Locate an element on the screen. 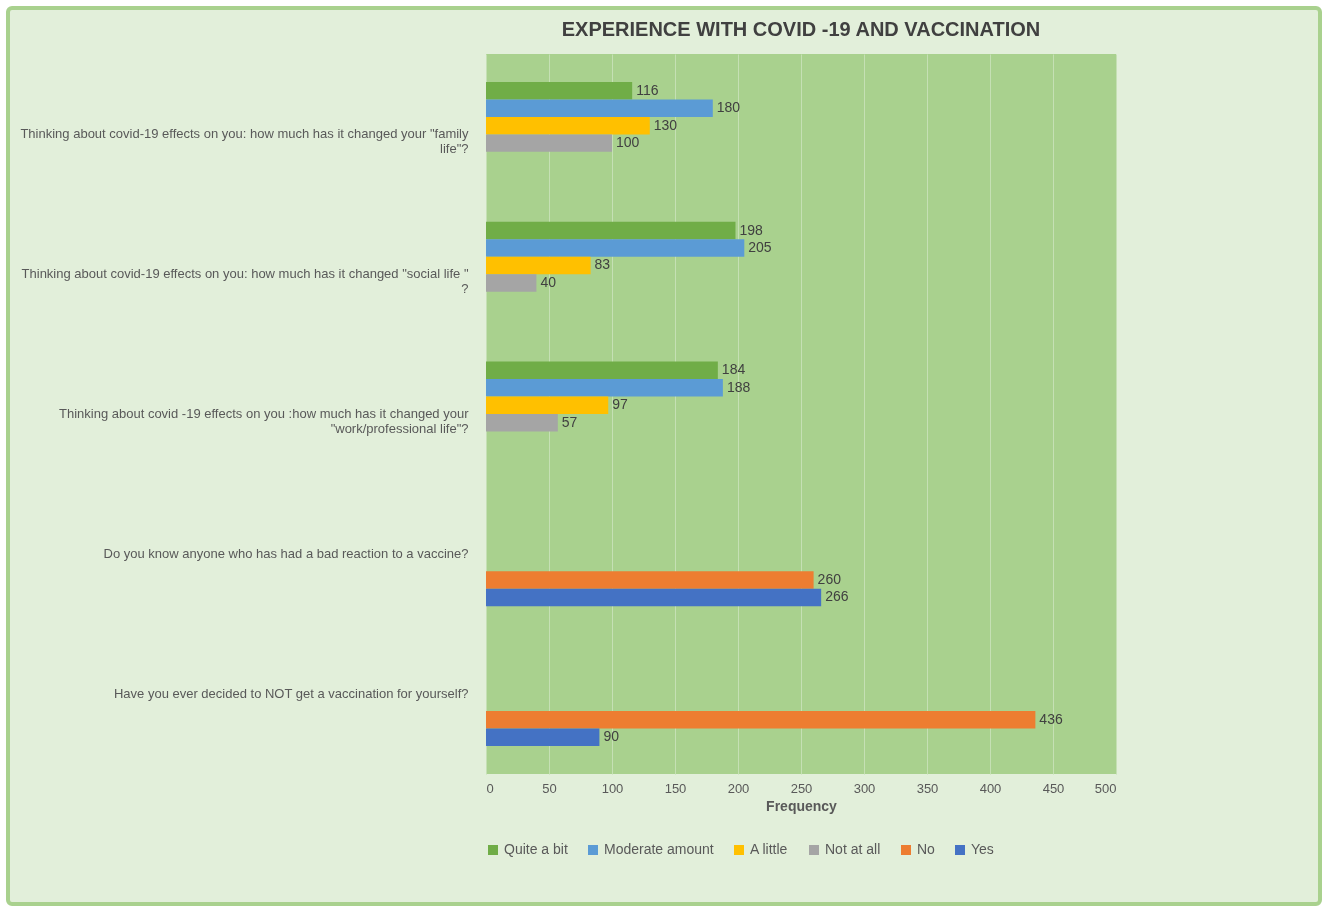  x-tick-label: 350 is located at coordinates (927, 788).